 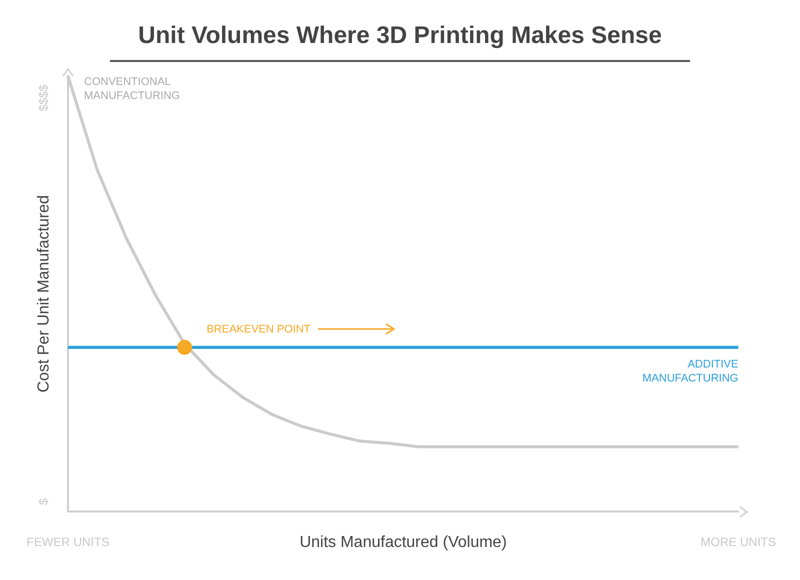 What do you see at coordinates (400, 42) in the screenshot?
I see `chart-title: Unit Volumes Where 3D Printing Makes Sense` at bounding box center [400, 42].